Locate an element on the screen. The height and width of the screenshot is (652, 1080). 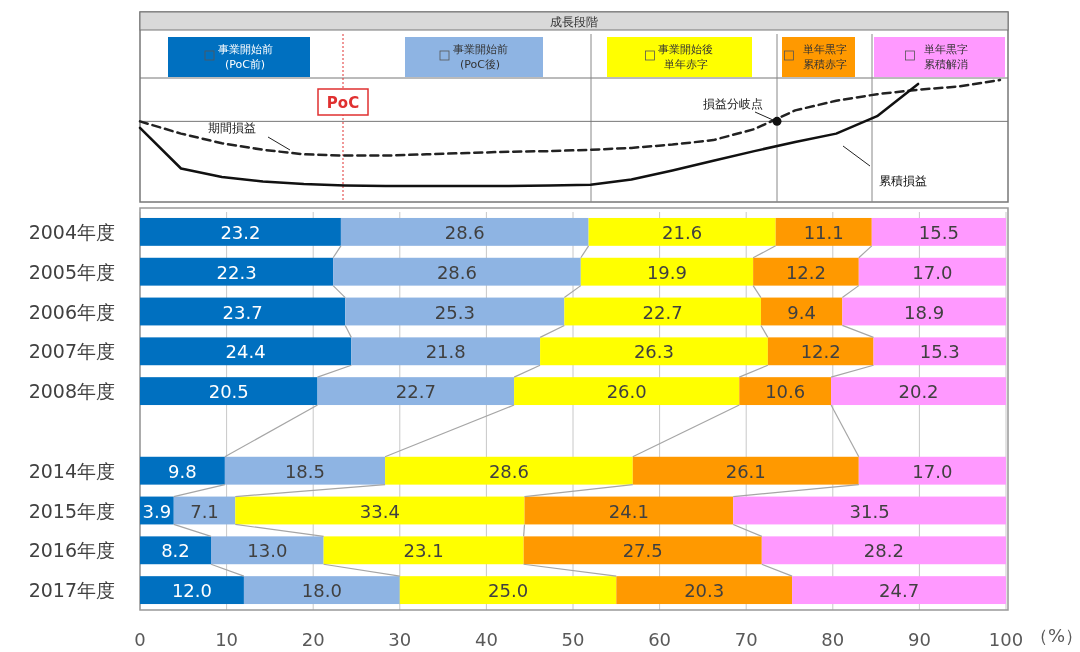
bar: 23.7 is located at coordinates (243, 311).